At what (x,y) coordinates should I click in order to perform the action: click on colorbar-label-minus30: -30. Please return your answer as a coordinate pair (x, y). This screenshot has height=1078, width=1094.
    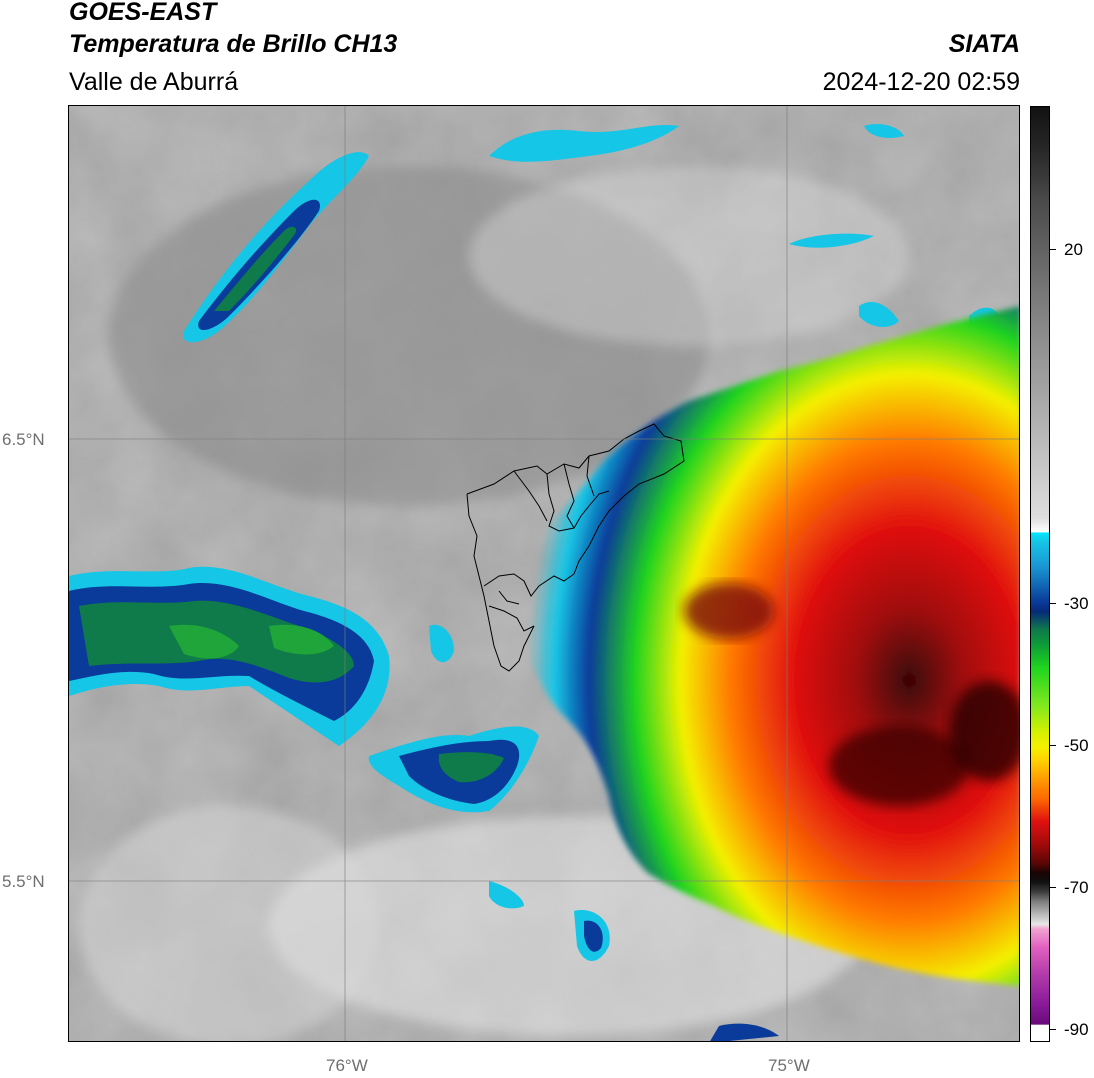
    Looking at the image, I should click on (1076, 603).